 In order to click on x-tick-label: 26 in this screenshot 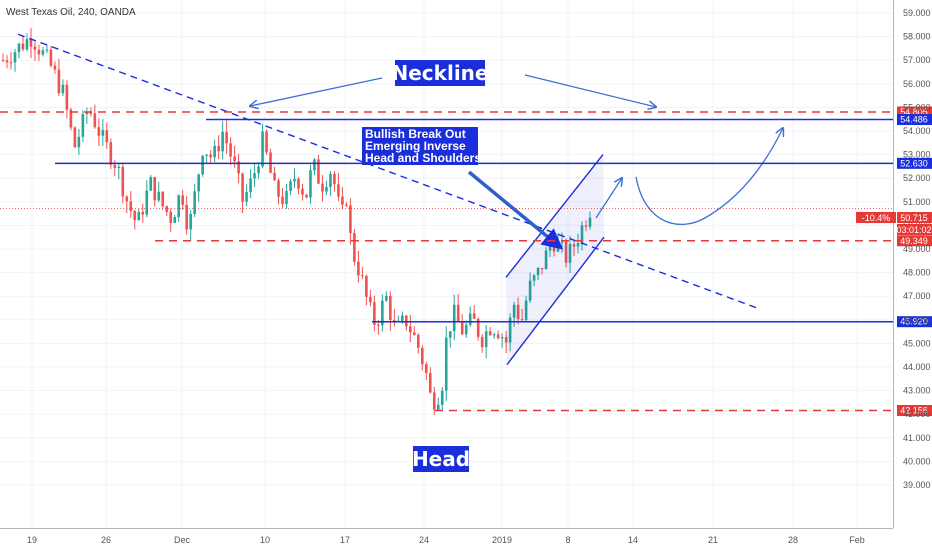, I will do `click(106, 540)`.